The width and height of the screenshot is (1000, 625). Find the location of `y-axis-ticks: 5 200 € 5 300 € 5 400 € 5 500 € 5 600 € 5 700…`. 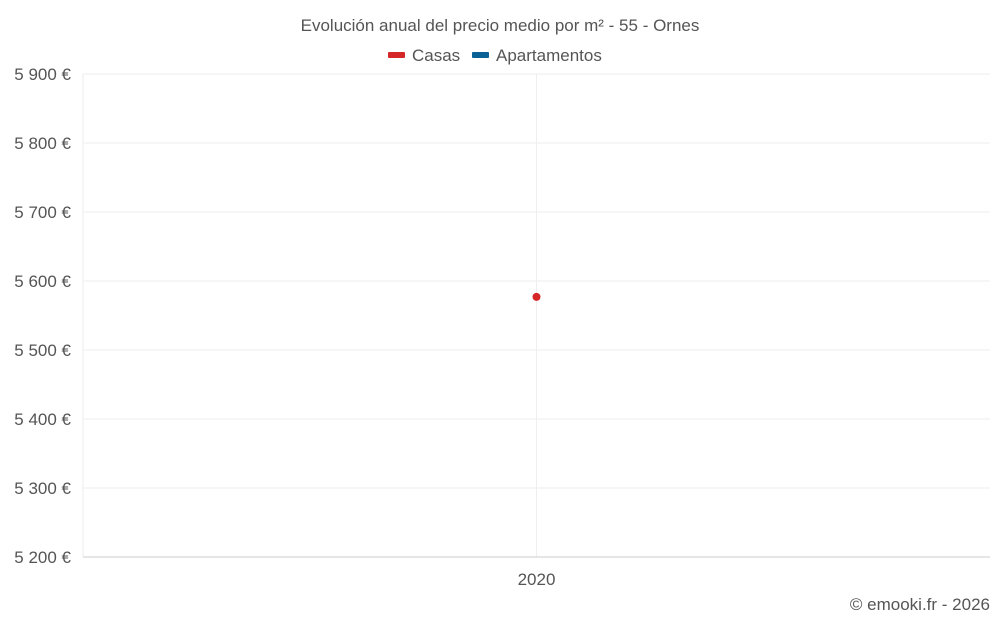

y-axis-ticks: 5 200 € 5 300 € 5 400 € 5 500 € 5 600 € 5 700… is located at coordinates (42, 316).